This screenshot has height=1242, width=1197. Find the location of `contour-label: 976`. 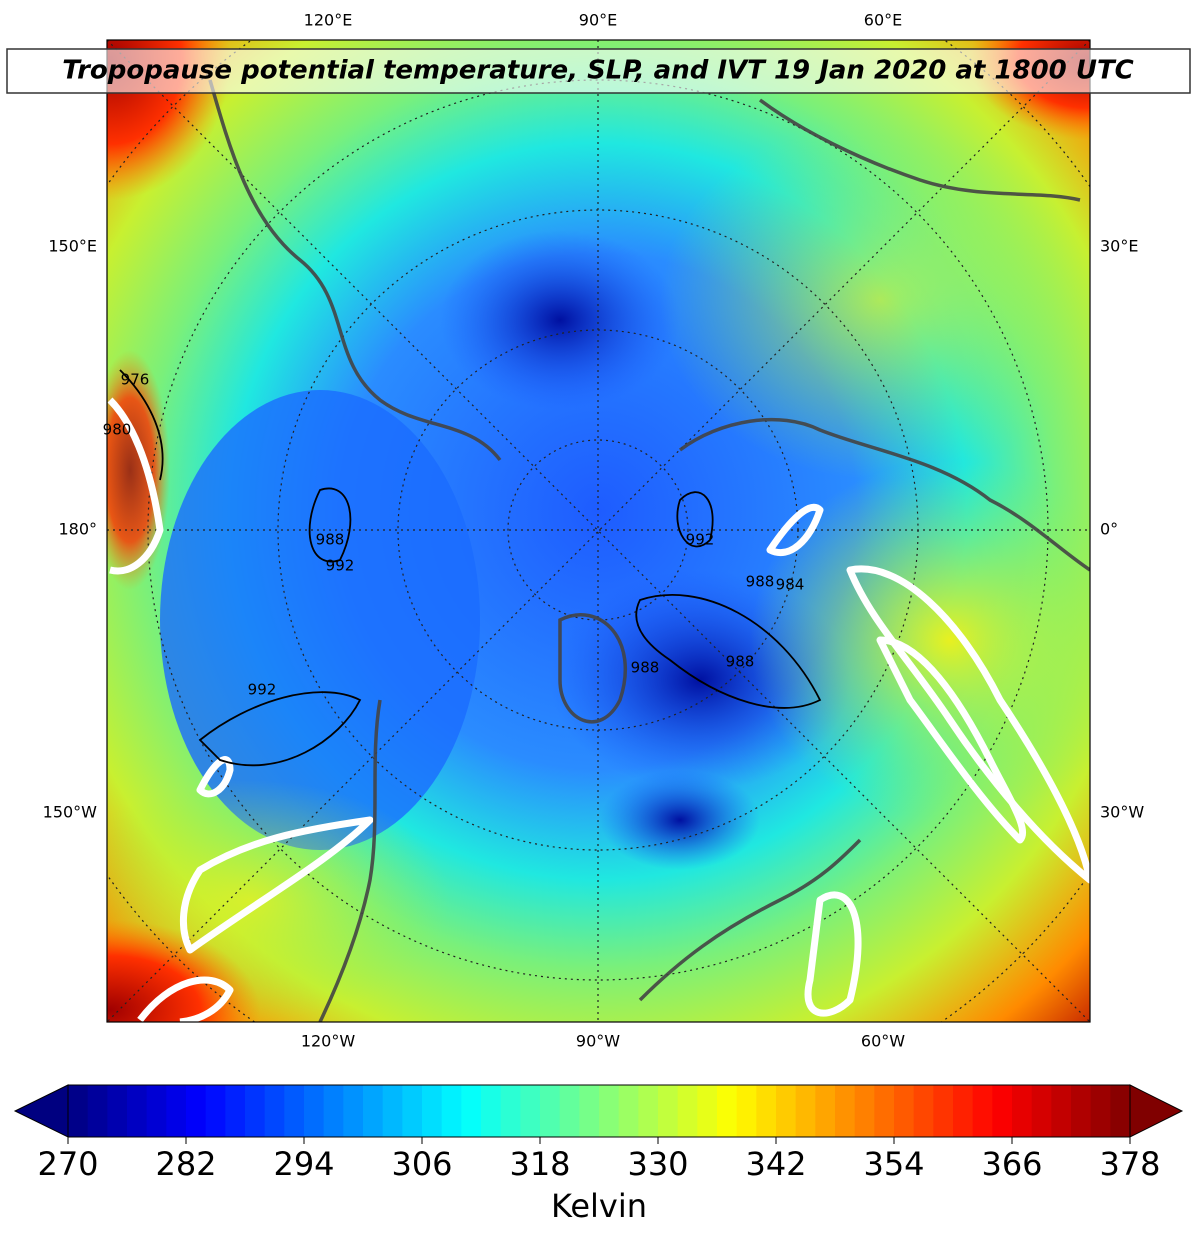

contour-label: 976 is located at coordinates (135, 380).